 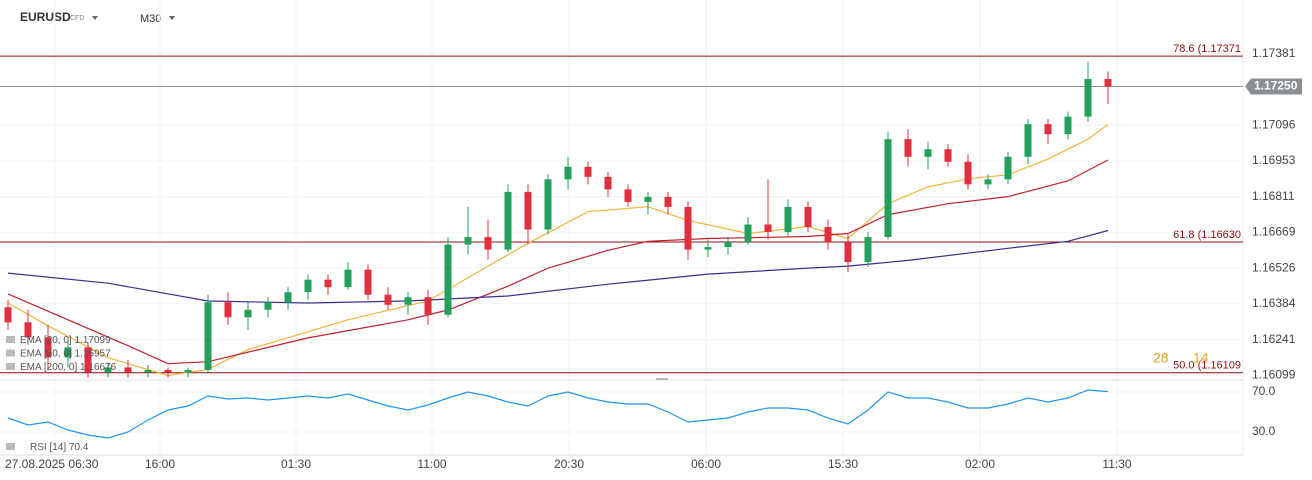 I want to click on legend-entry: EMA [200, 0] 1.16676, so click(x=68, y=367).